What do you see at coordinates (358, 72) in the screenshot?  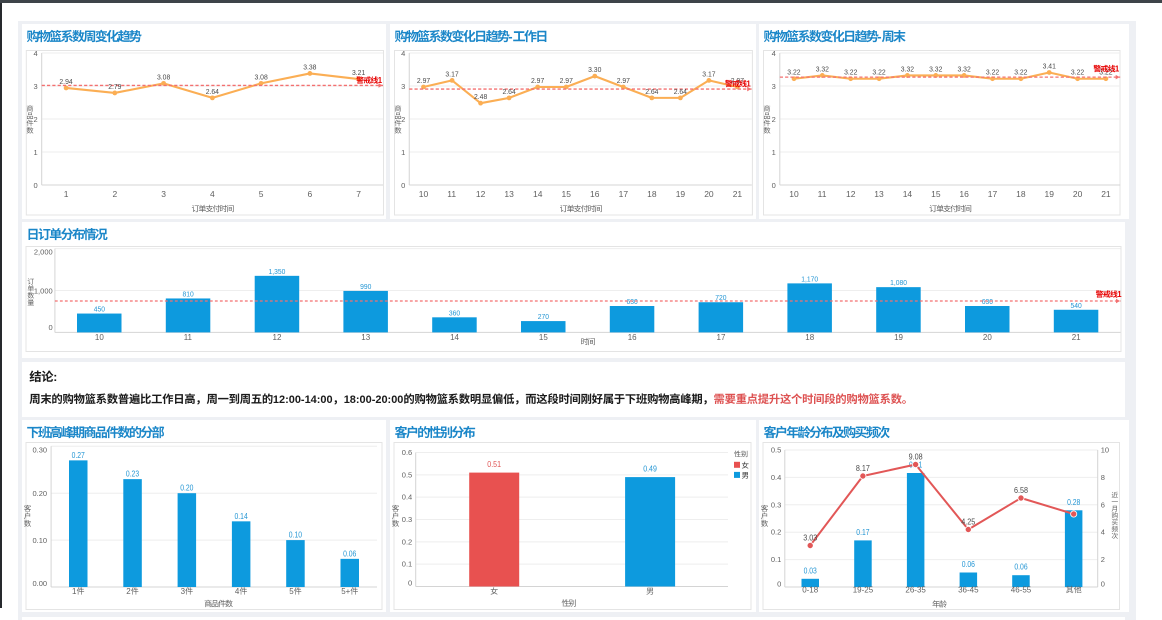 I see `svg-text: 3.21` at bounding box center [358, 72].